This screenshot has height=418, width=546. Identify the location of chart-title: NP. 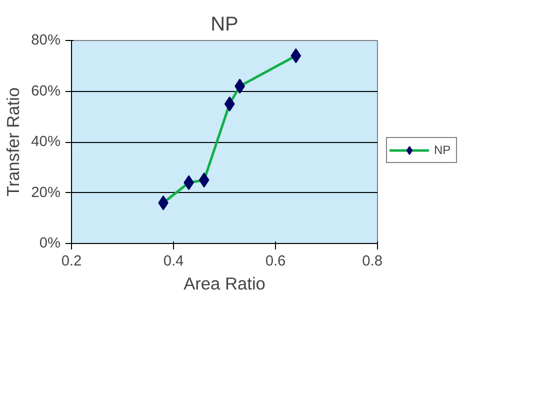
(224, 25).